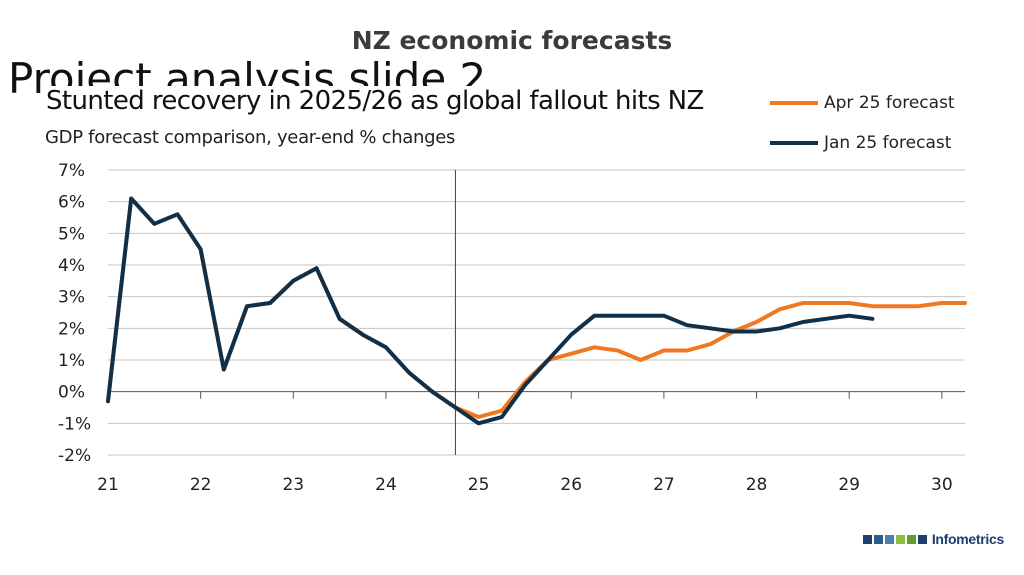  Describe the element at coordinates (967, 539) in the screenshot. I see `logo-text: Infometrics` at that location.